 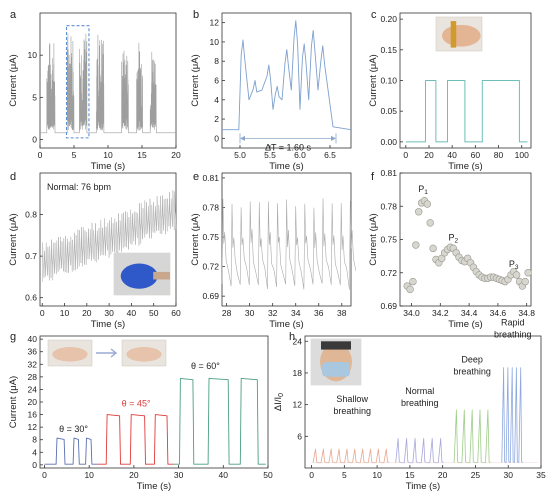 What do you see at coordinates (300, 155) in the screenshot?
I see `x-tick-label: 6.0` at bounding box center [300, 155].